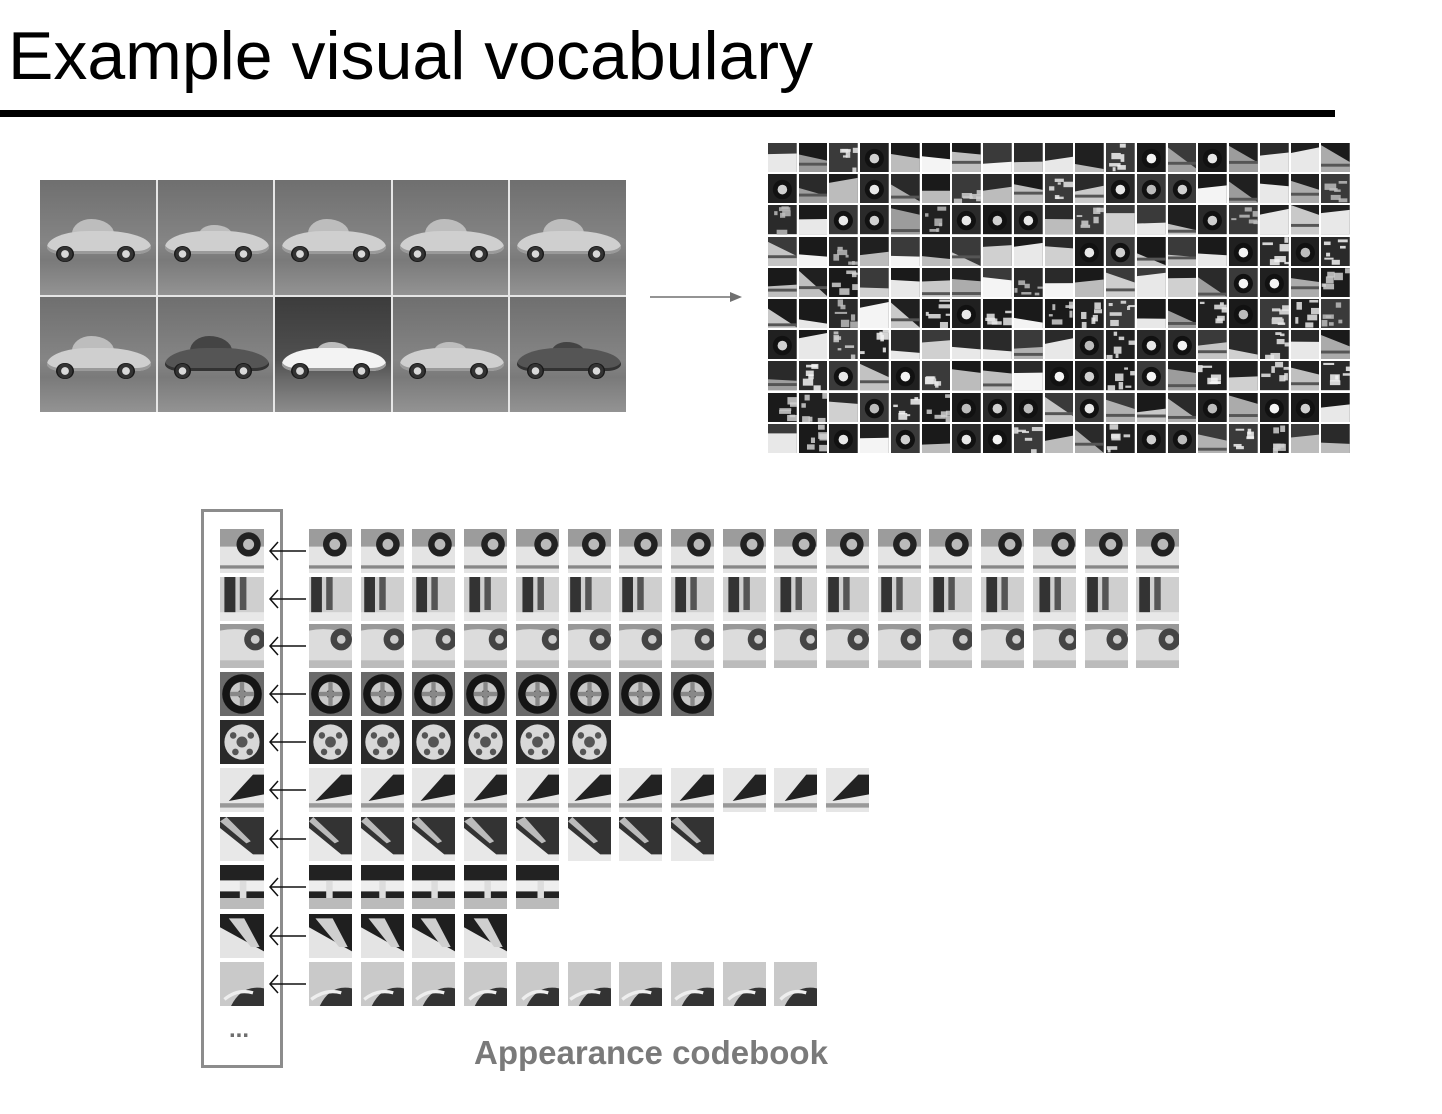 The height and width of the screenshot is (1114, 1442). Describe the element at coordinates (242, 742) in the screenshot. I see `cluster-center-patch` at that location.